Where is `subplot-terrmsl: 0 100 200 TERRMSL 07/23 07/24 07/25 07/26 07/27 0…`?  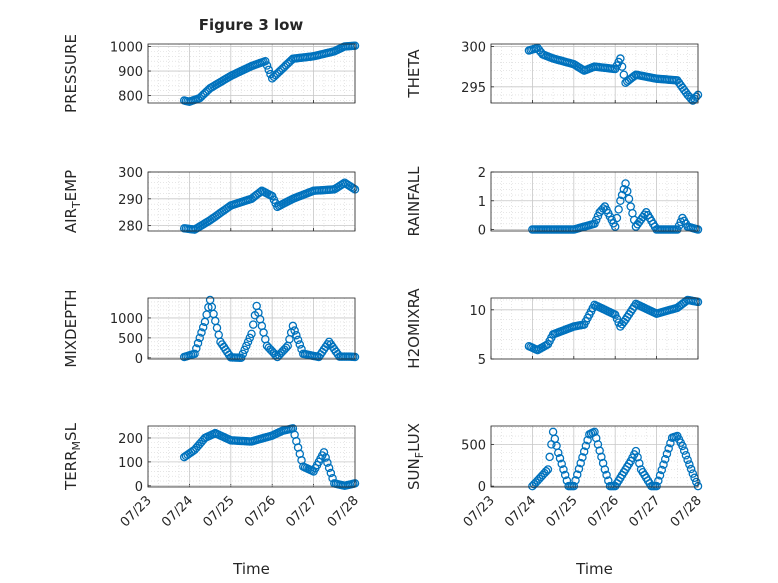 subplot-terrmsl: 0 100 200 TERRMSL 07/23 07/24 07/25 07/26 07/27 0… is located at coordinates (212, 500).